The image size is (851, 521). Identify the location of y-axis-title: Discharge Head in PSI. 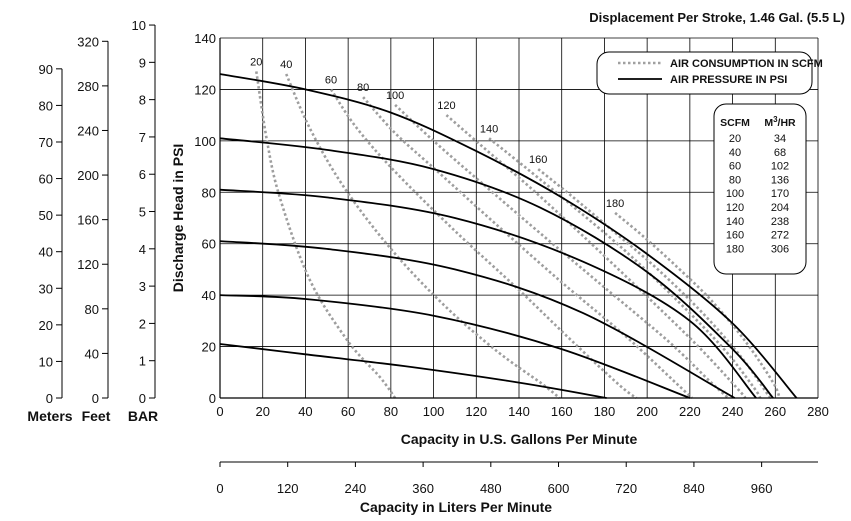
(178, 218).